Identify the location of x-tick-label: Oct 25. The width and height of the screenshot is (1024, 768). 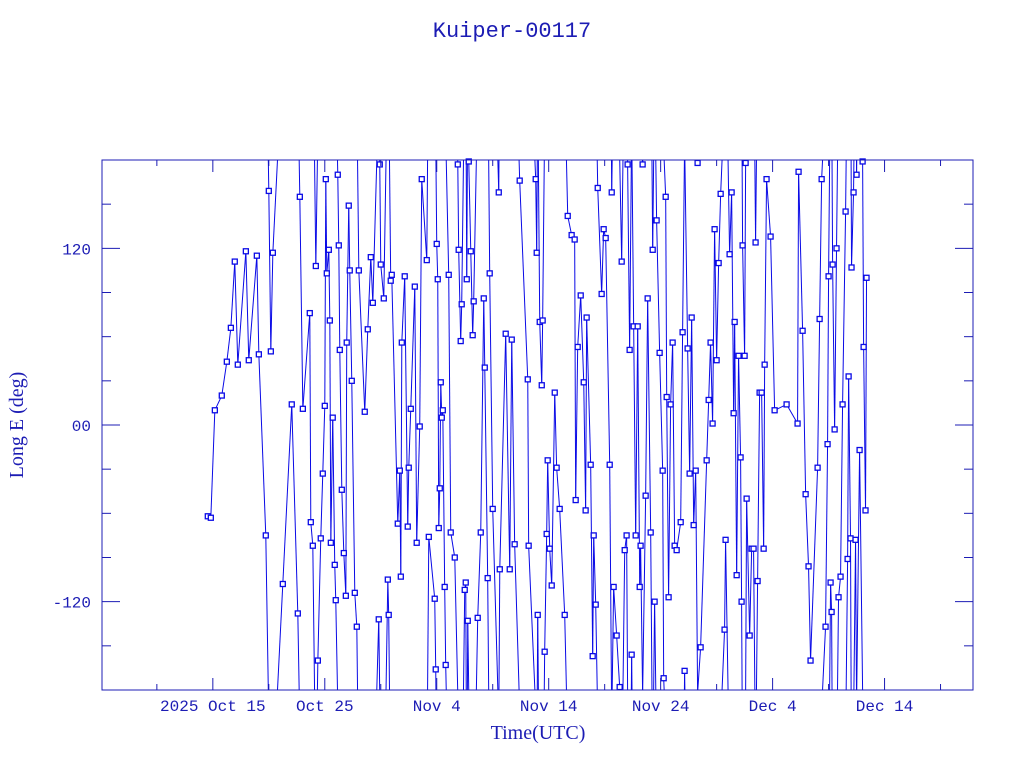
(325, 707).